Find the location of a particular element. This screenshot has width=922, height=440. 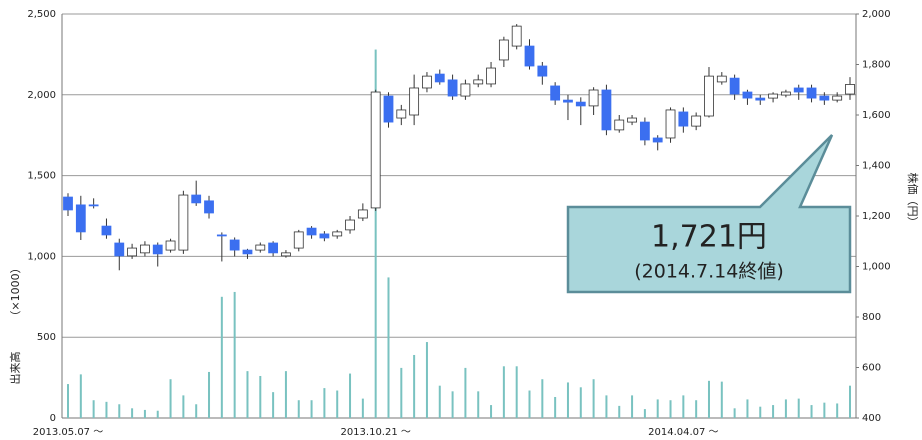

y-axis-unit: （×1000） is located at coordinates (15, 291).